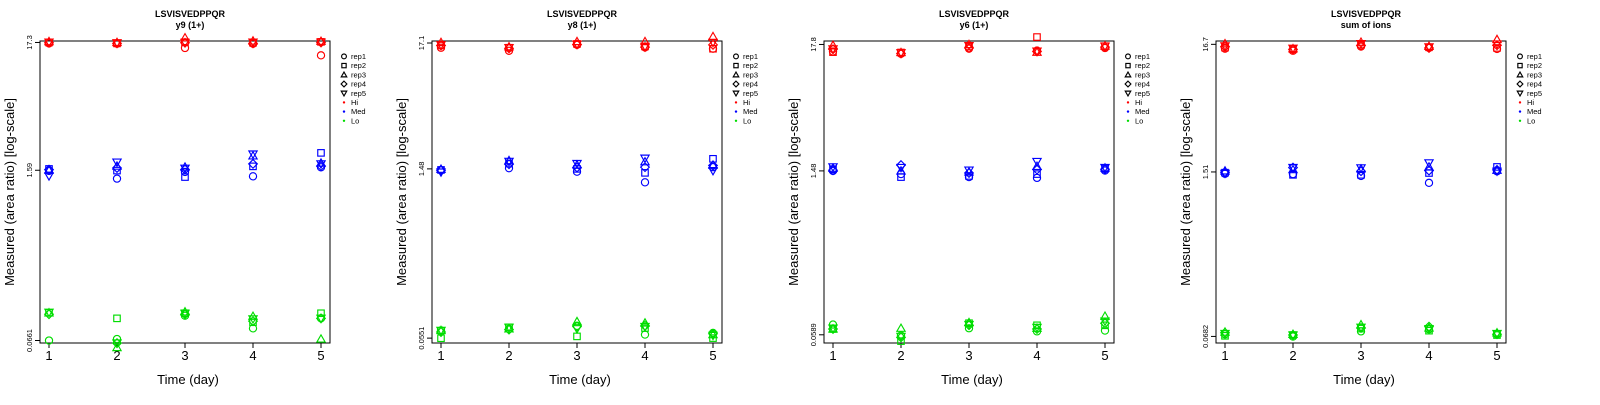 The image size is (1600, 405). Describe the element at coordinates (1036, 355) in the screenshot. I see `x-tick-label: 4` at that location.